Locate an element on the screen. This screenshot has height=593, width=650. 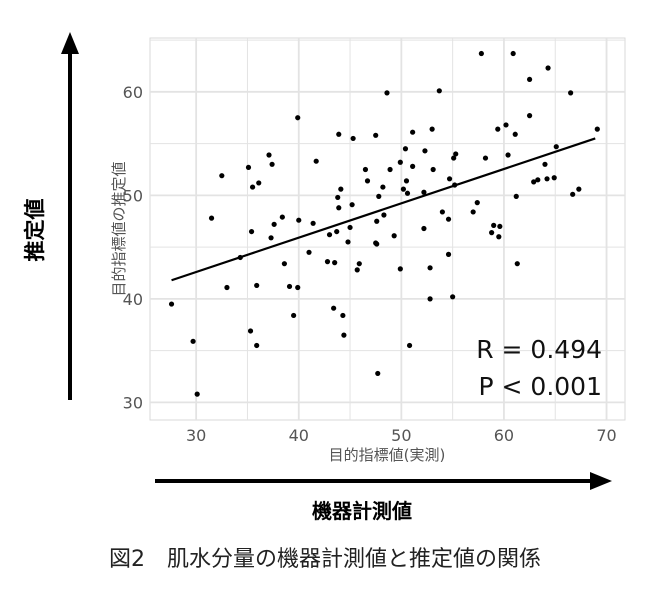
y-axis-label: 目的指標値の推定値 is located at coordinates (119, 228).